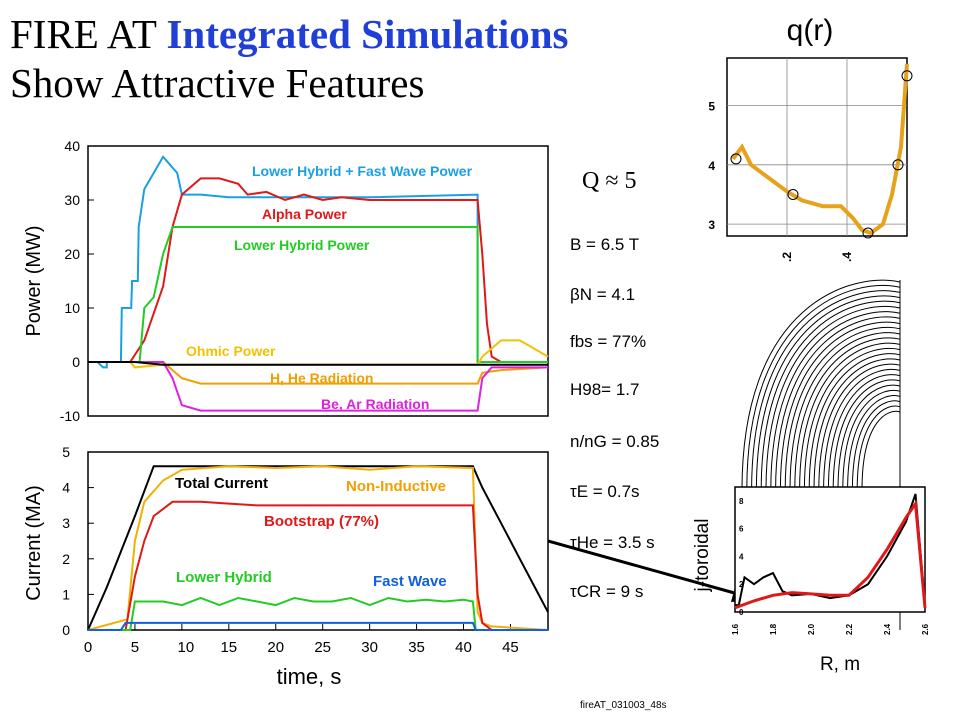 The image size is (960, 720). I want to click on current-xtick-label: 20, so click(275, 647).